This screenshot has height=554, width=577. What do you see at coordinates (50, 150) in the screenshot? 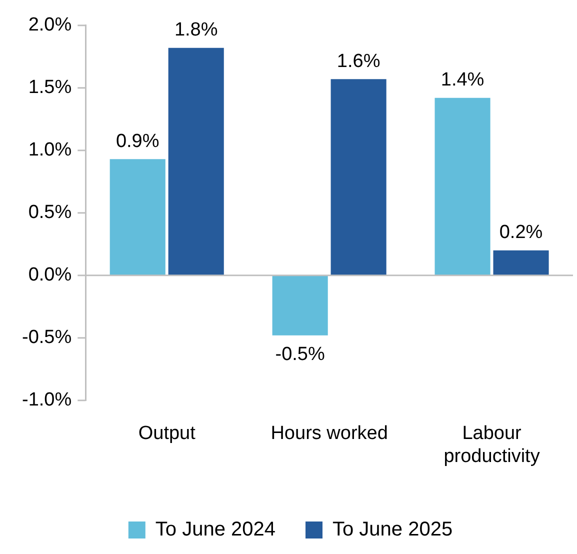
I see `y-tick-label: 1.0%` at bounding box center [50, 150].